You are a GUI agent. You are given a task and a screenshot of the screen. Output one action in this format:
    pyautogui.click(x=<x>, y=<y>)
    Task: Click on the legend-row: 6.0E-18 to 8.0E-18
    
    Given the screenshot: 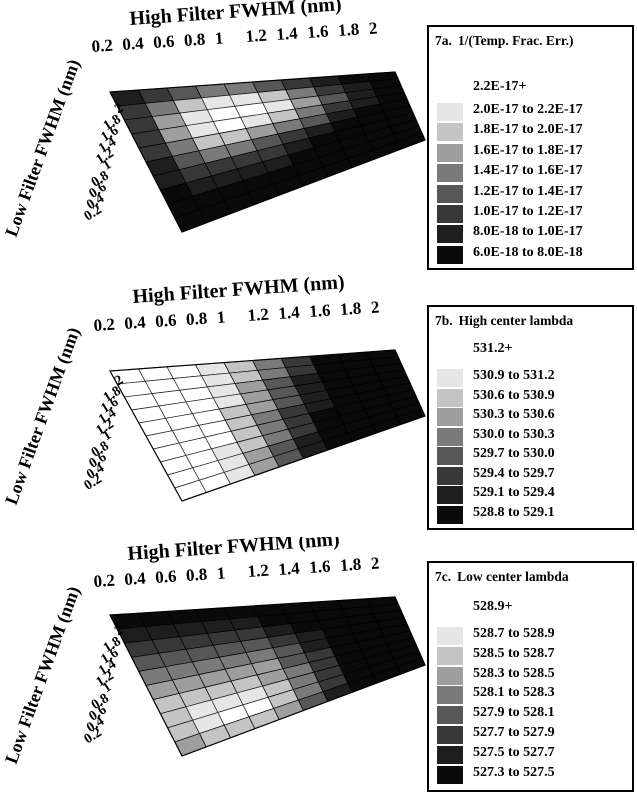 What is the action you would take?
    pyautogui.click(x=535, y=255)
    